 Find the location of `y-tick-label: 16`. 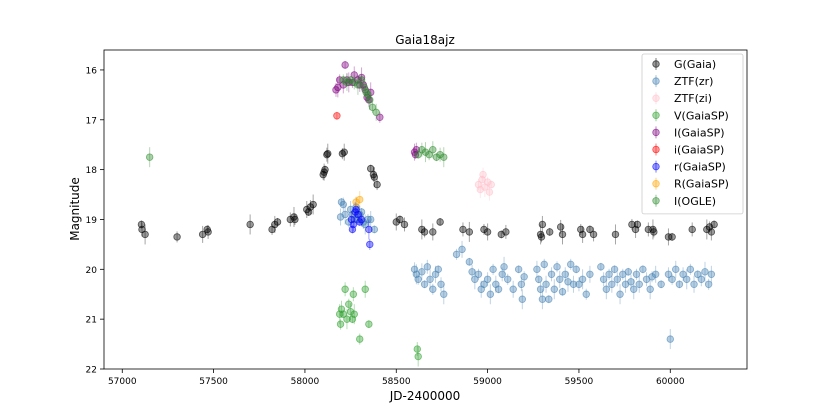

y-tick-label: 16 is located at coordinates (92, 71).